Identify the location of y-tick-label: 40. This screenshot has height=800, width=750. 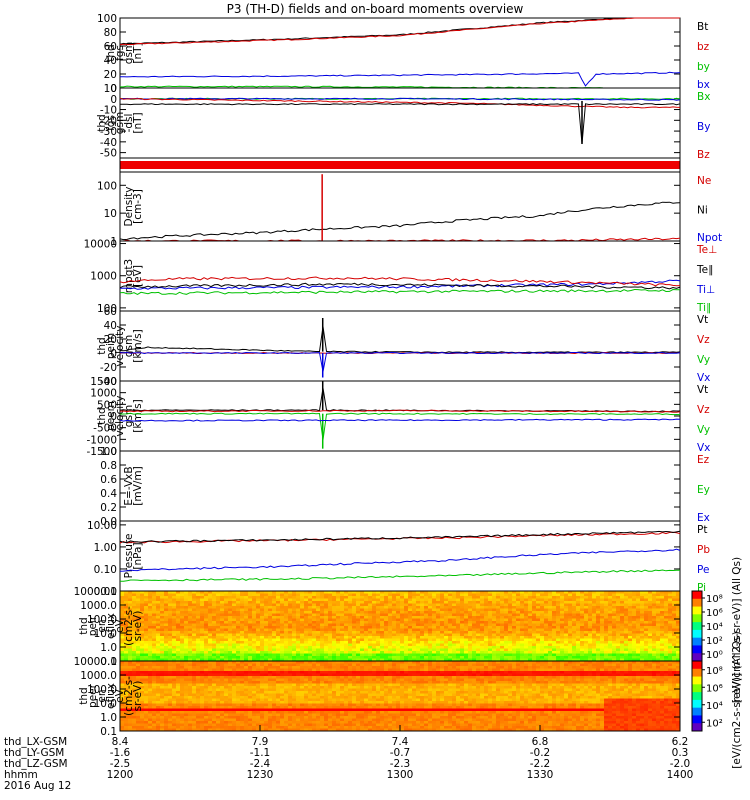
(110, 61).